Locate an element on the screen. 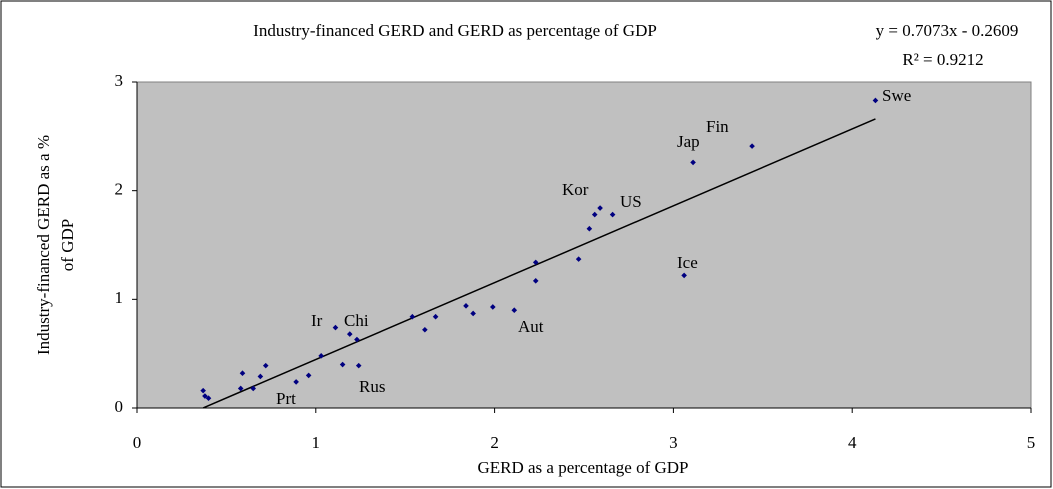 The height and width of the screenshot is (489, 1053). point-annotation: Fin is located at coordinates (717, 126).